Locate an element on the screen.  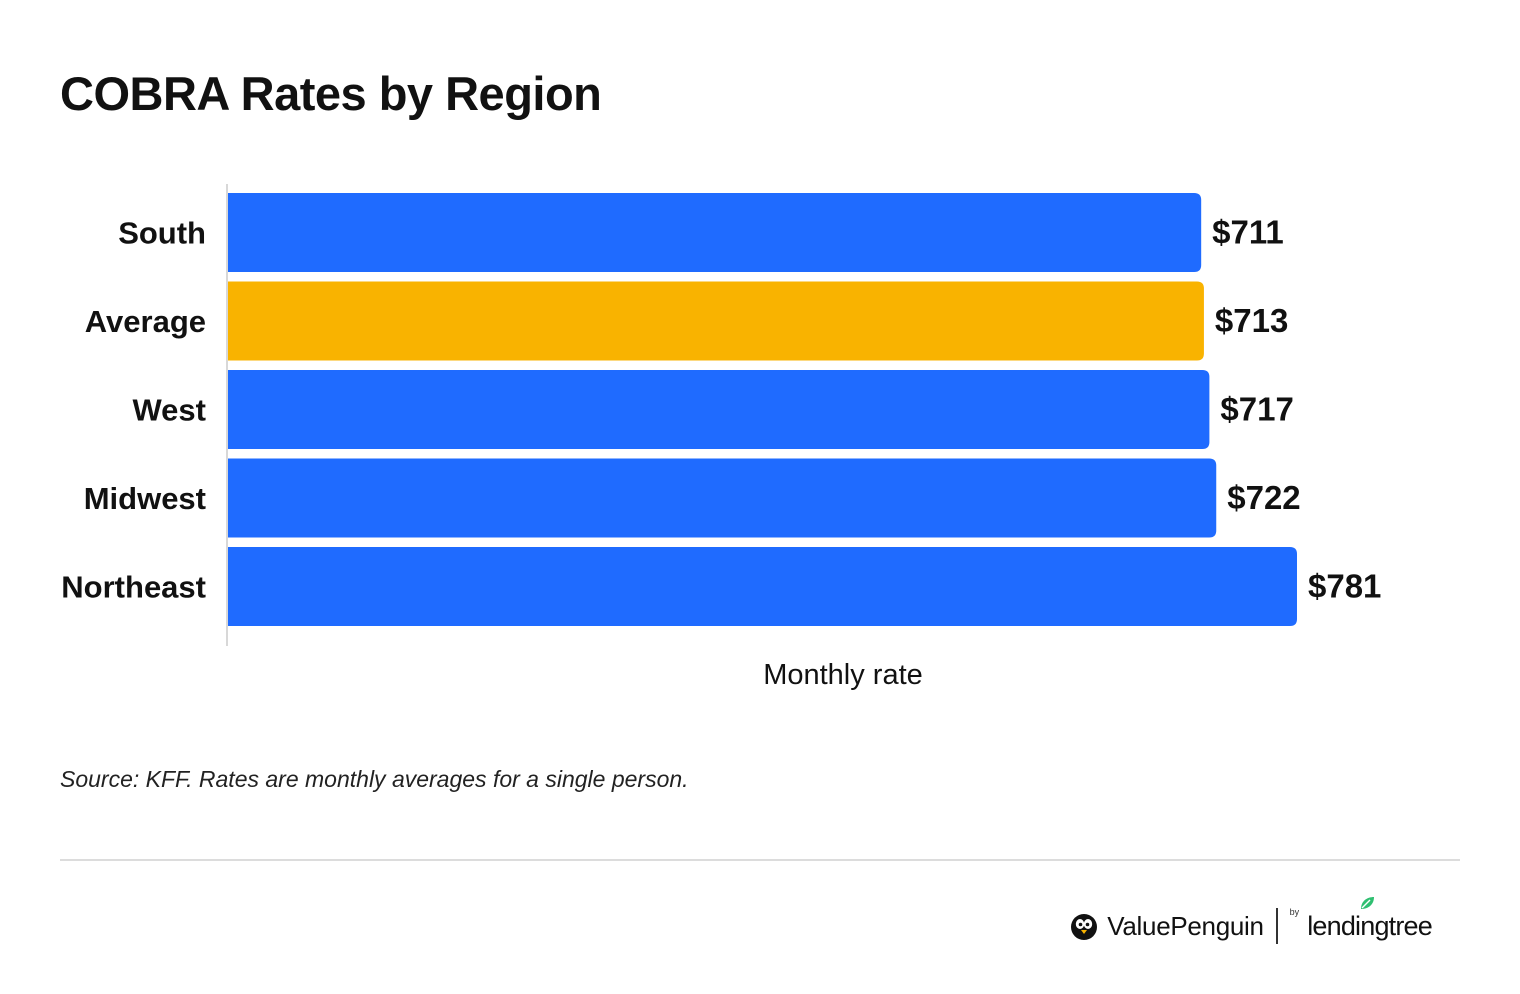
category-label-west: West is located at coordinates (169, 410).